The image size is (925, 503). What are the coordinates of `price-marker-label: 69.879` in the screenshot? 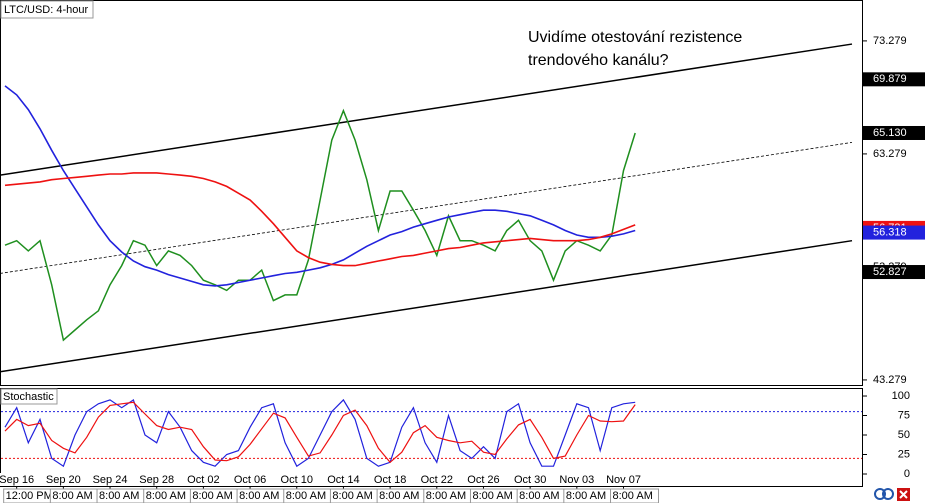 It's located at (890, 79).